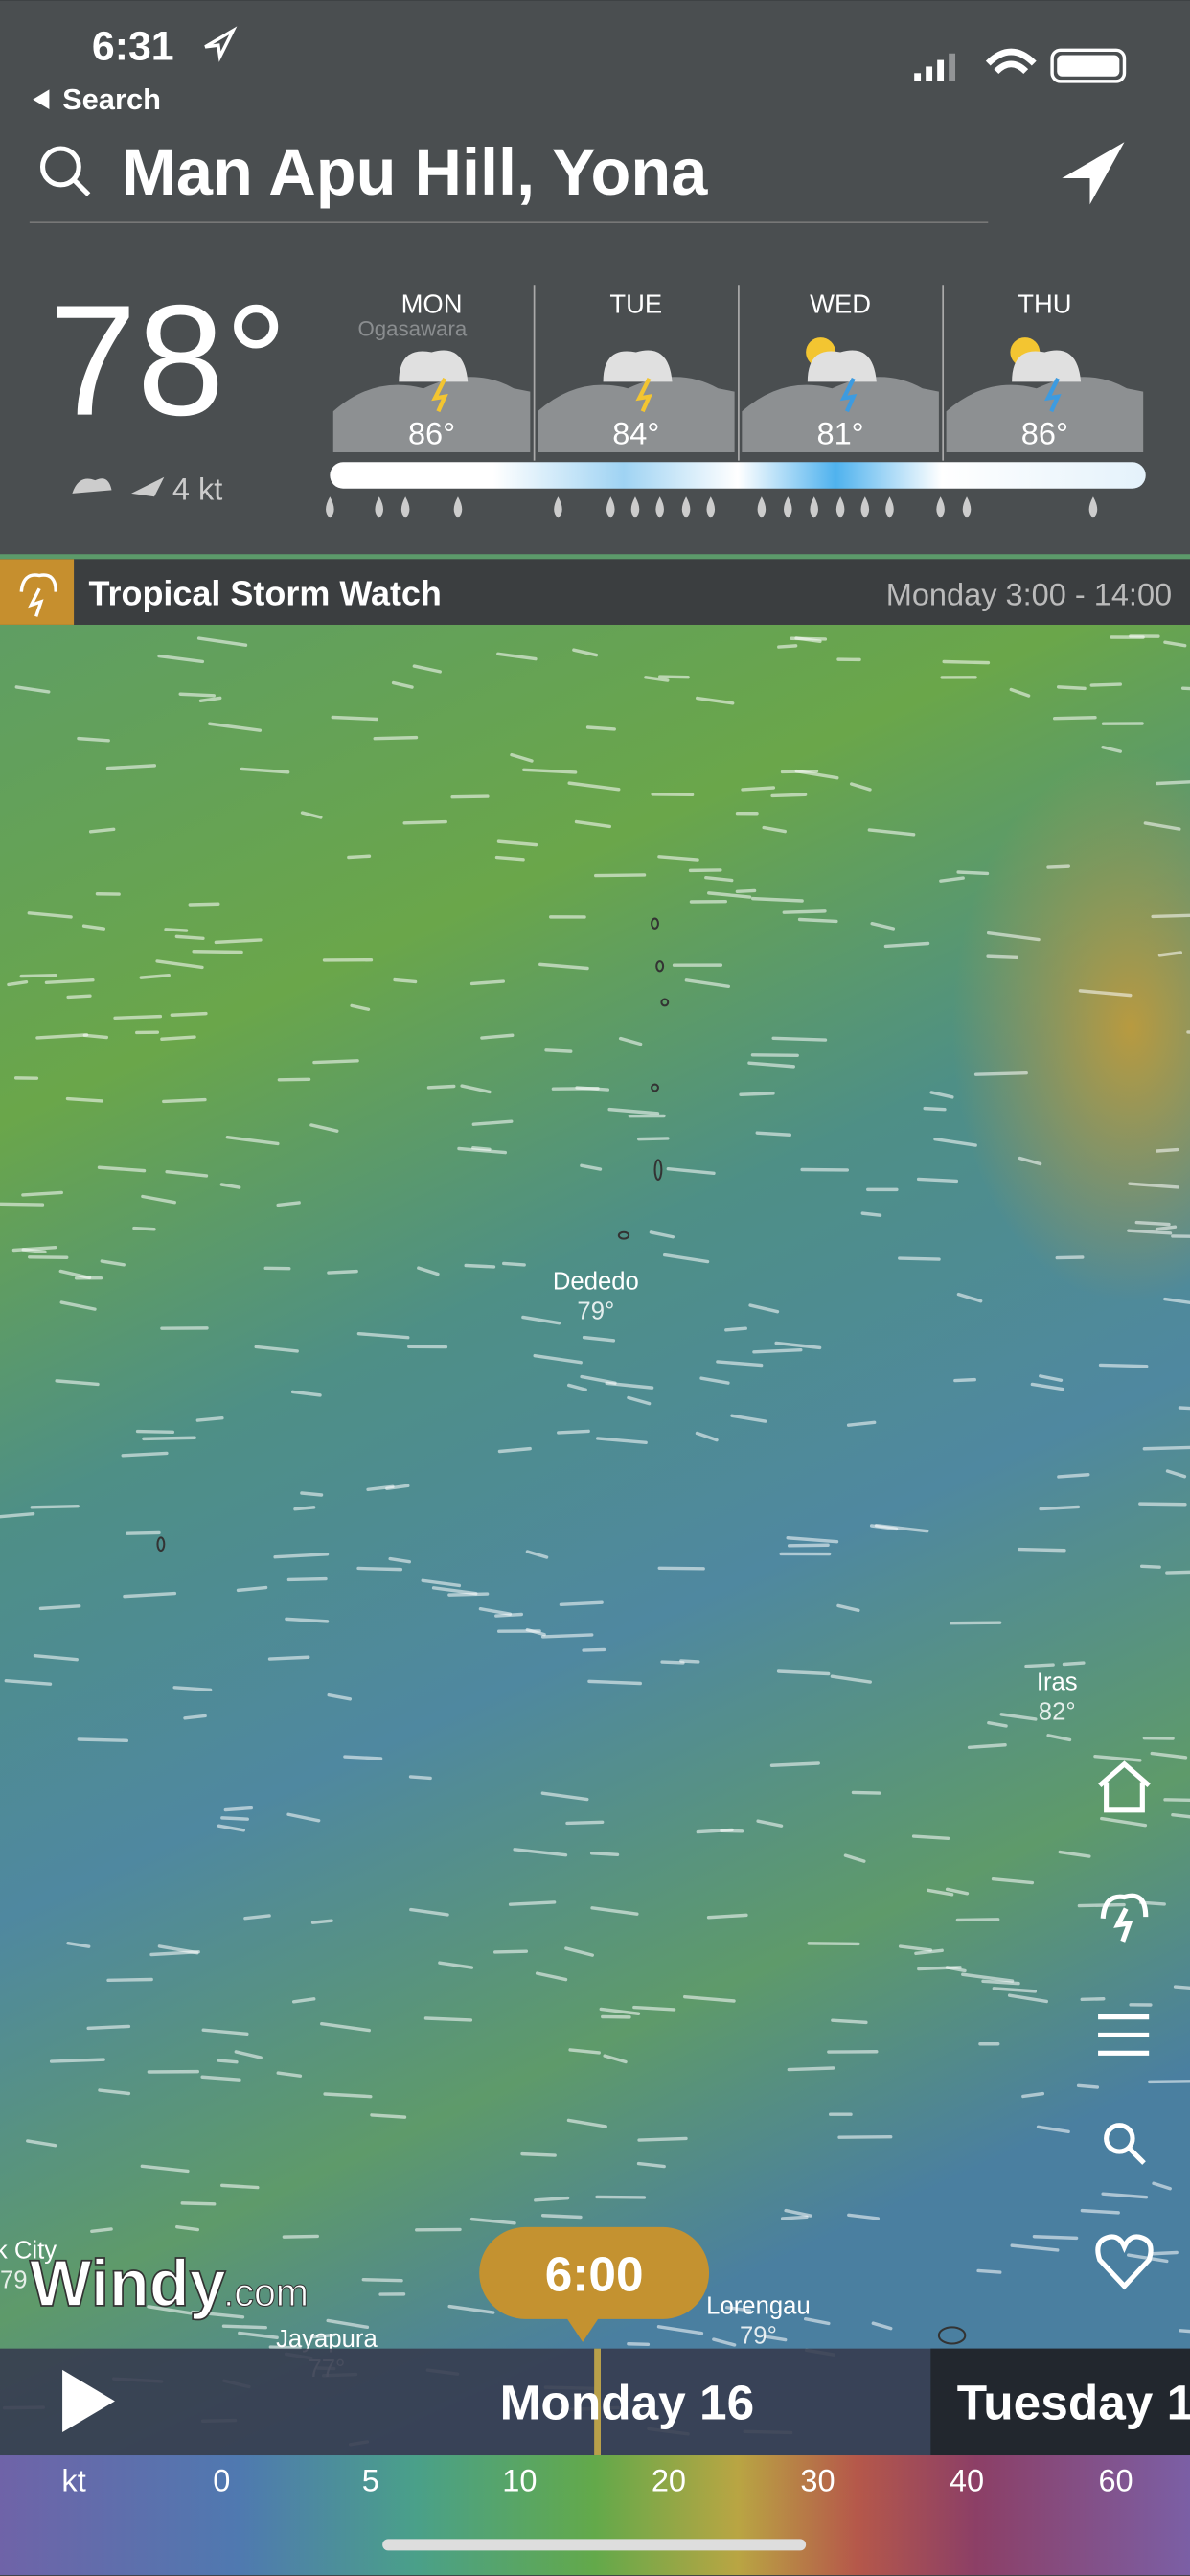 The image size is (1190, 2576). I want to click on legend-unit: kt, so click(73, 2481).